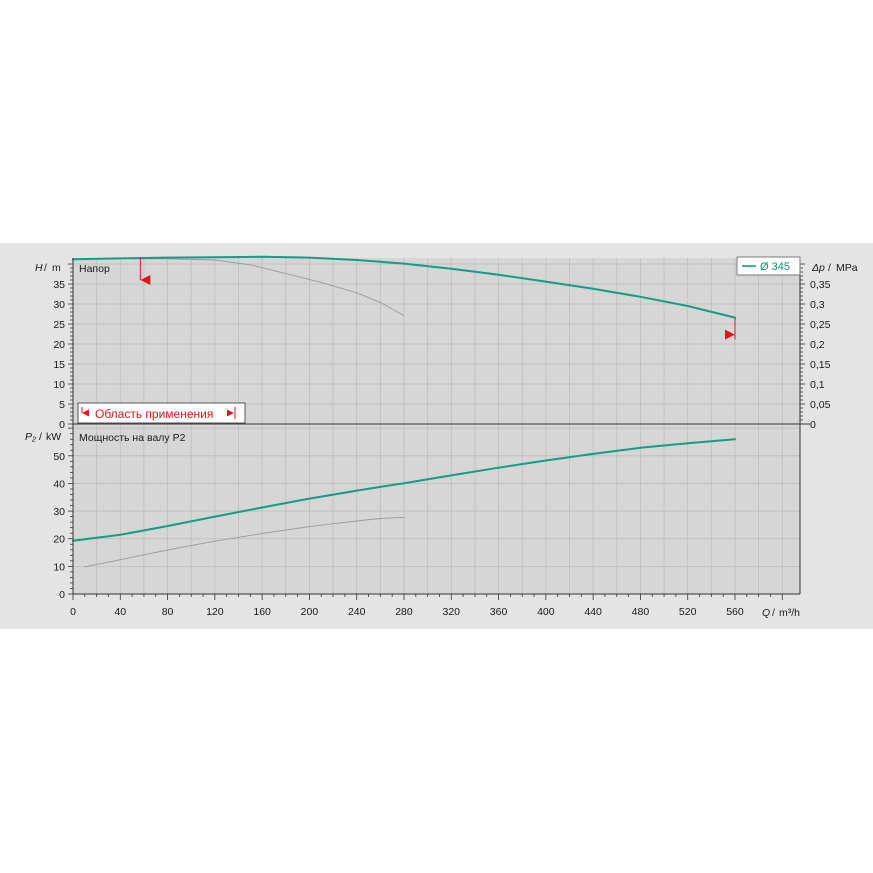 The height and width of the screenshot is (873, 873). Describe the element at coordinates (62, 595) in the screenshot. I see `y-tick-label-power: 0` at that location.